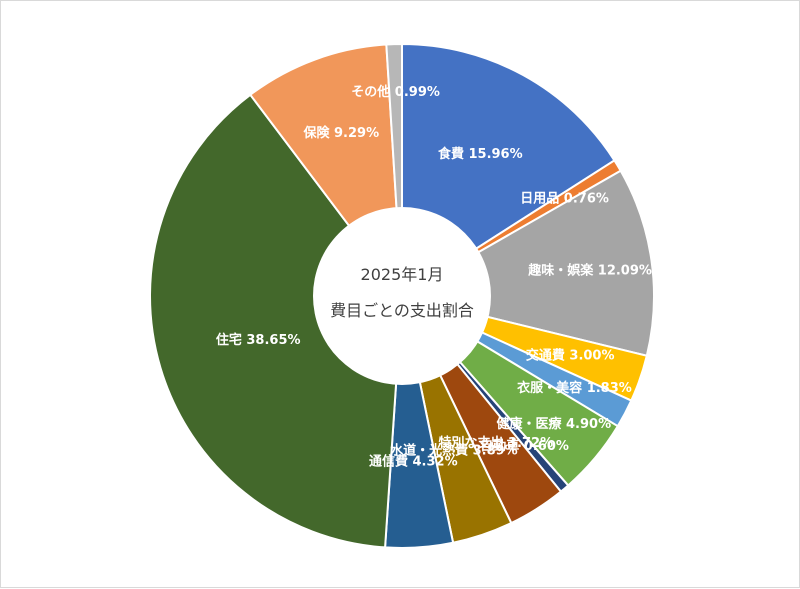 The width and height of the screenshot is (800, 589). Describe the element at coordinates (574, 388) in the screenshot. I see `data-label-4: 衣服・美容 1.83%` at that location.